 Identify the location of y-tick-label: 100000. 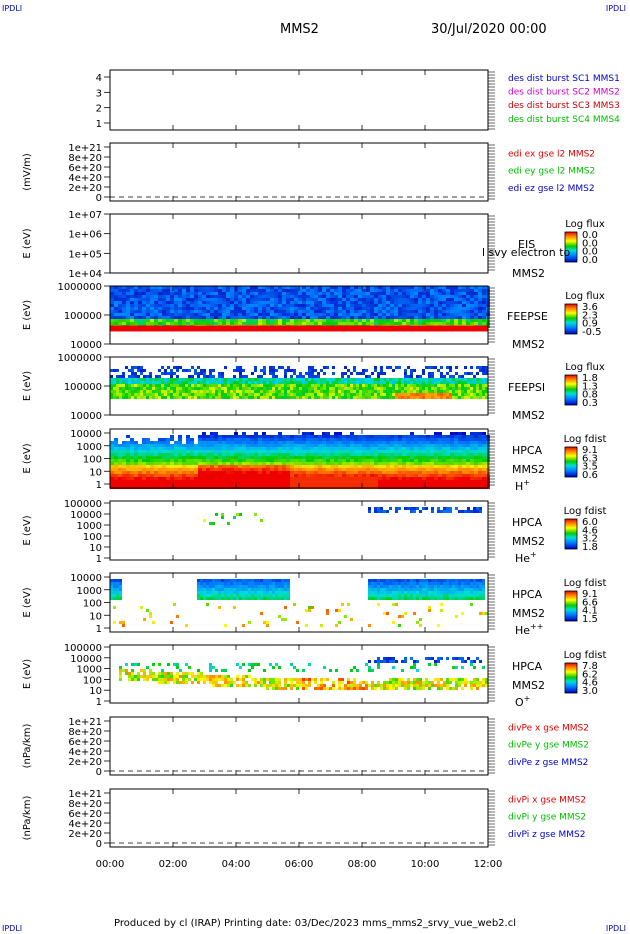
(83, 504).